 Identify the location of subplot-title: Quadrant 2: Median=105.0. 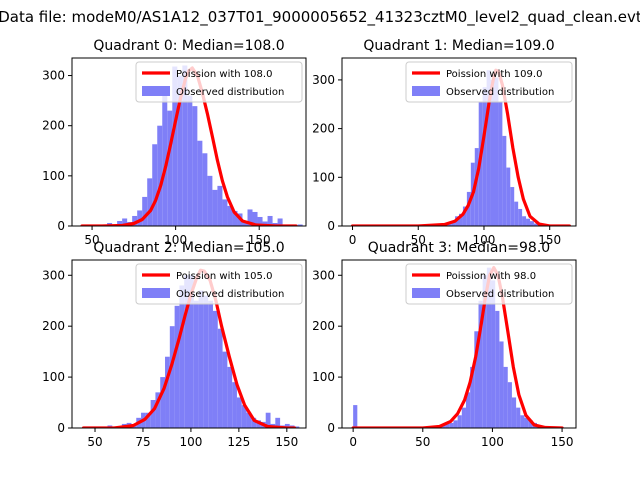
(188, 248).